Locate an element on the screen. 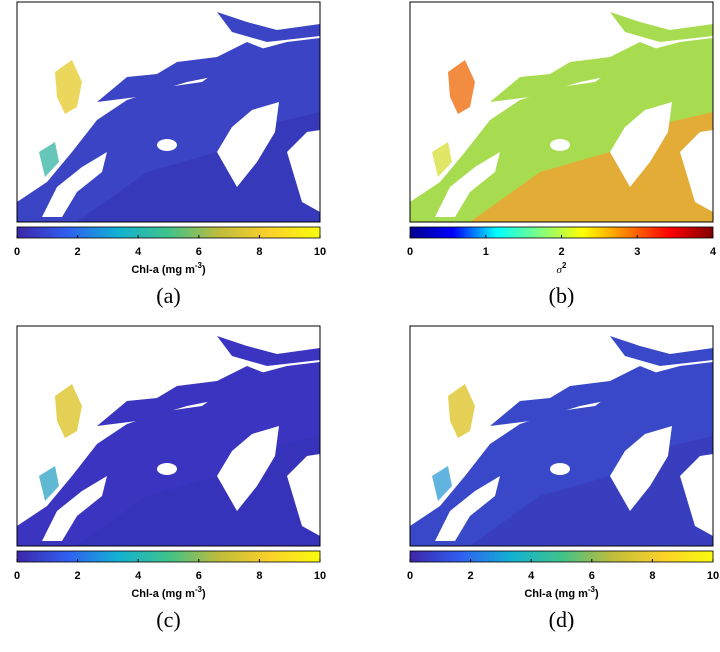 The image size is (720, 652). colorbar-label: σ2 is located at coordinates (562, 268).